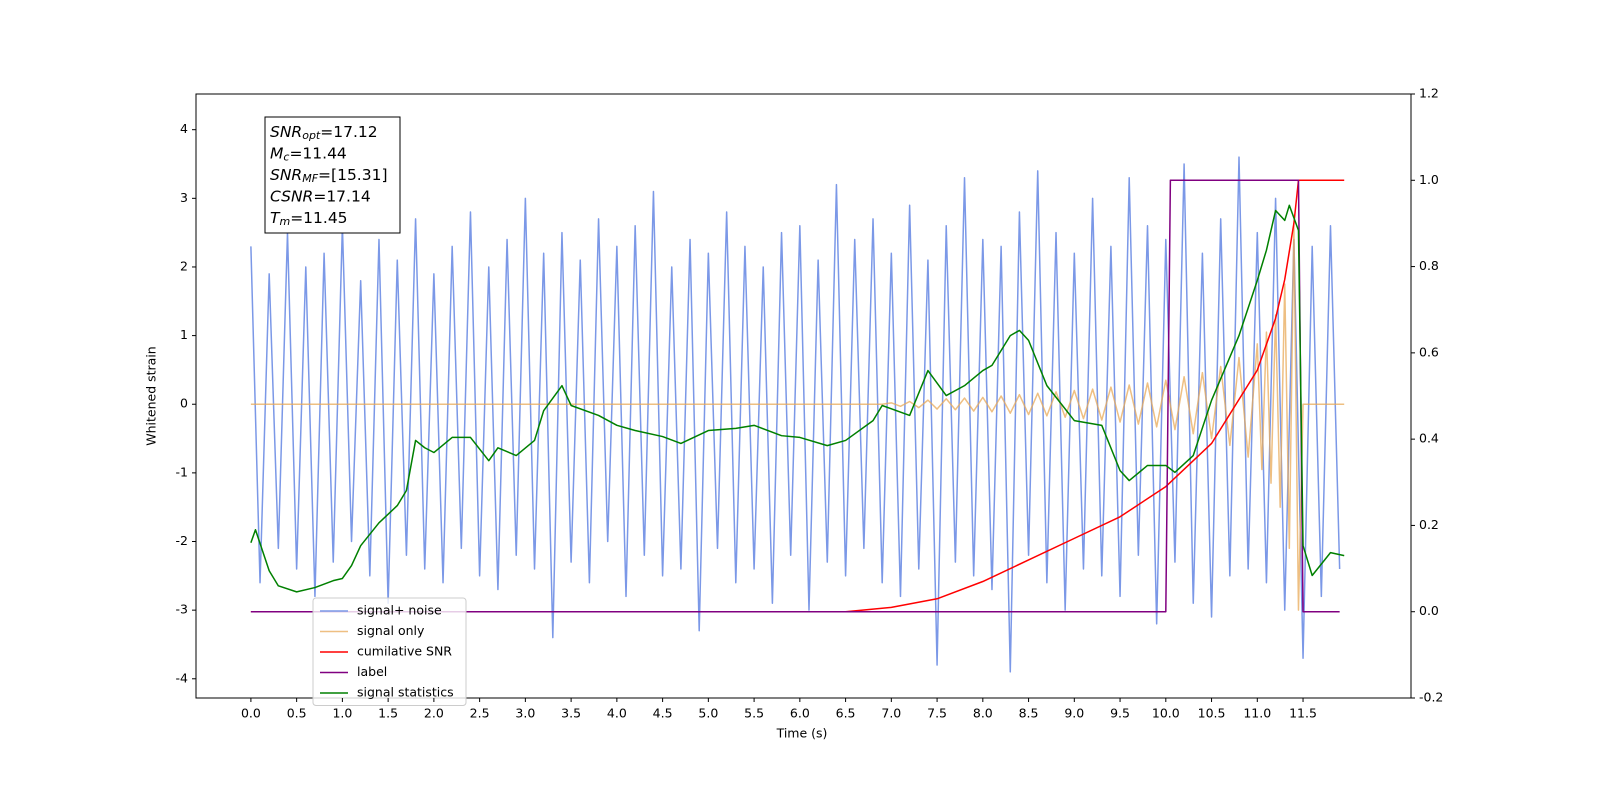  What do you see at coordinates (318, 218) in the screenshot?
I see `annotation-value: =11.45` at bounding box center [318, 218].